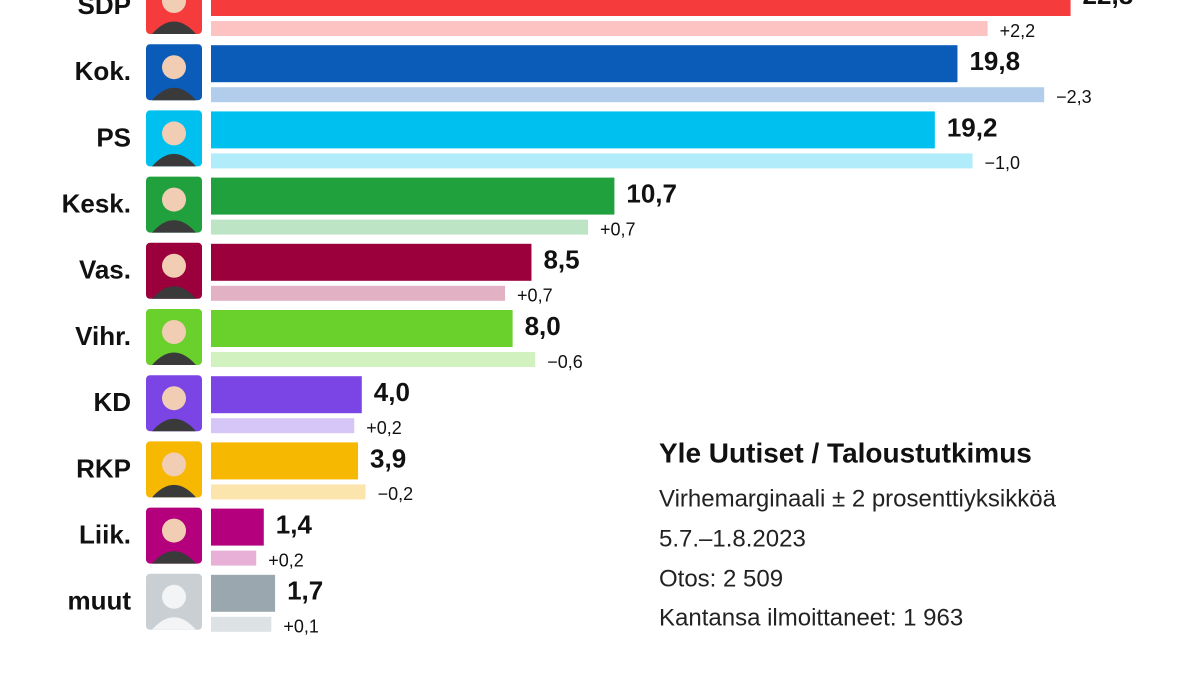 This screenshot has height=675, width=1200. Describe the element at coordinates (1108, 5) in the screenshot. I see `value-label: 22,8` at that location.